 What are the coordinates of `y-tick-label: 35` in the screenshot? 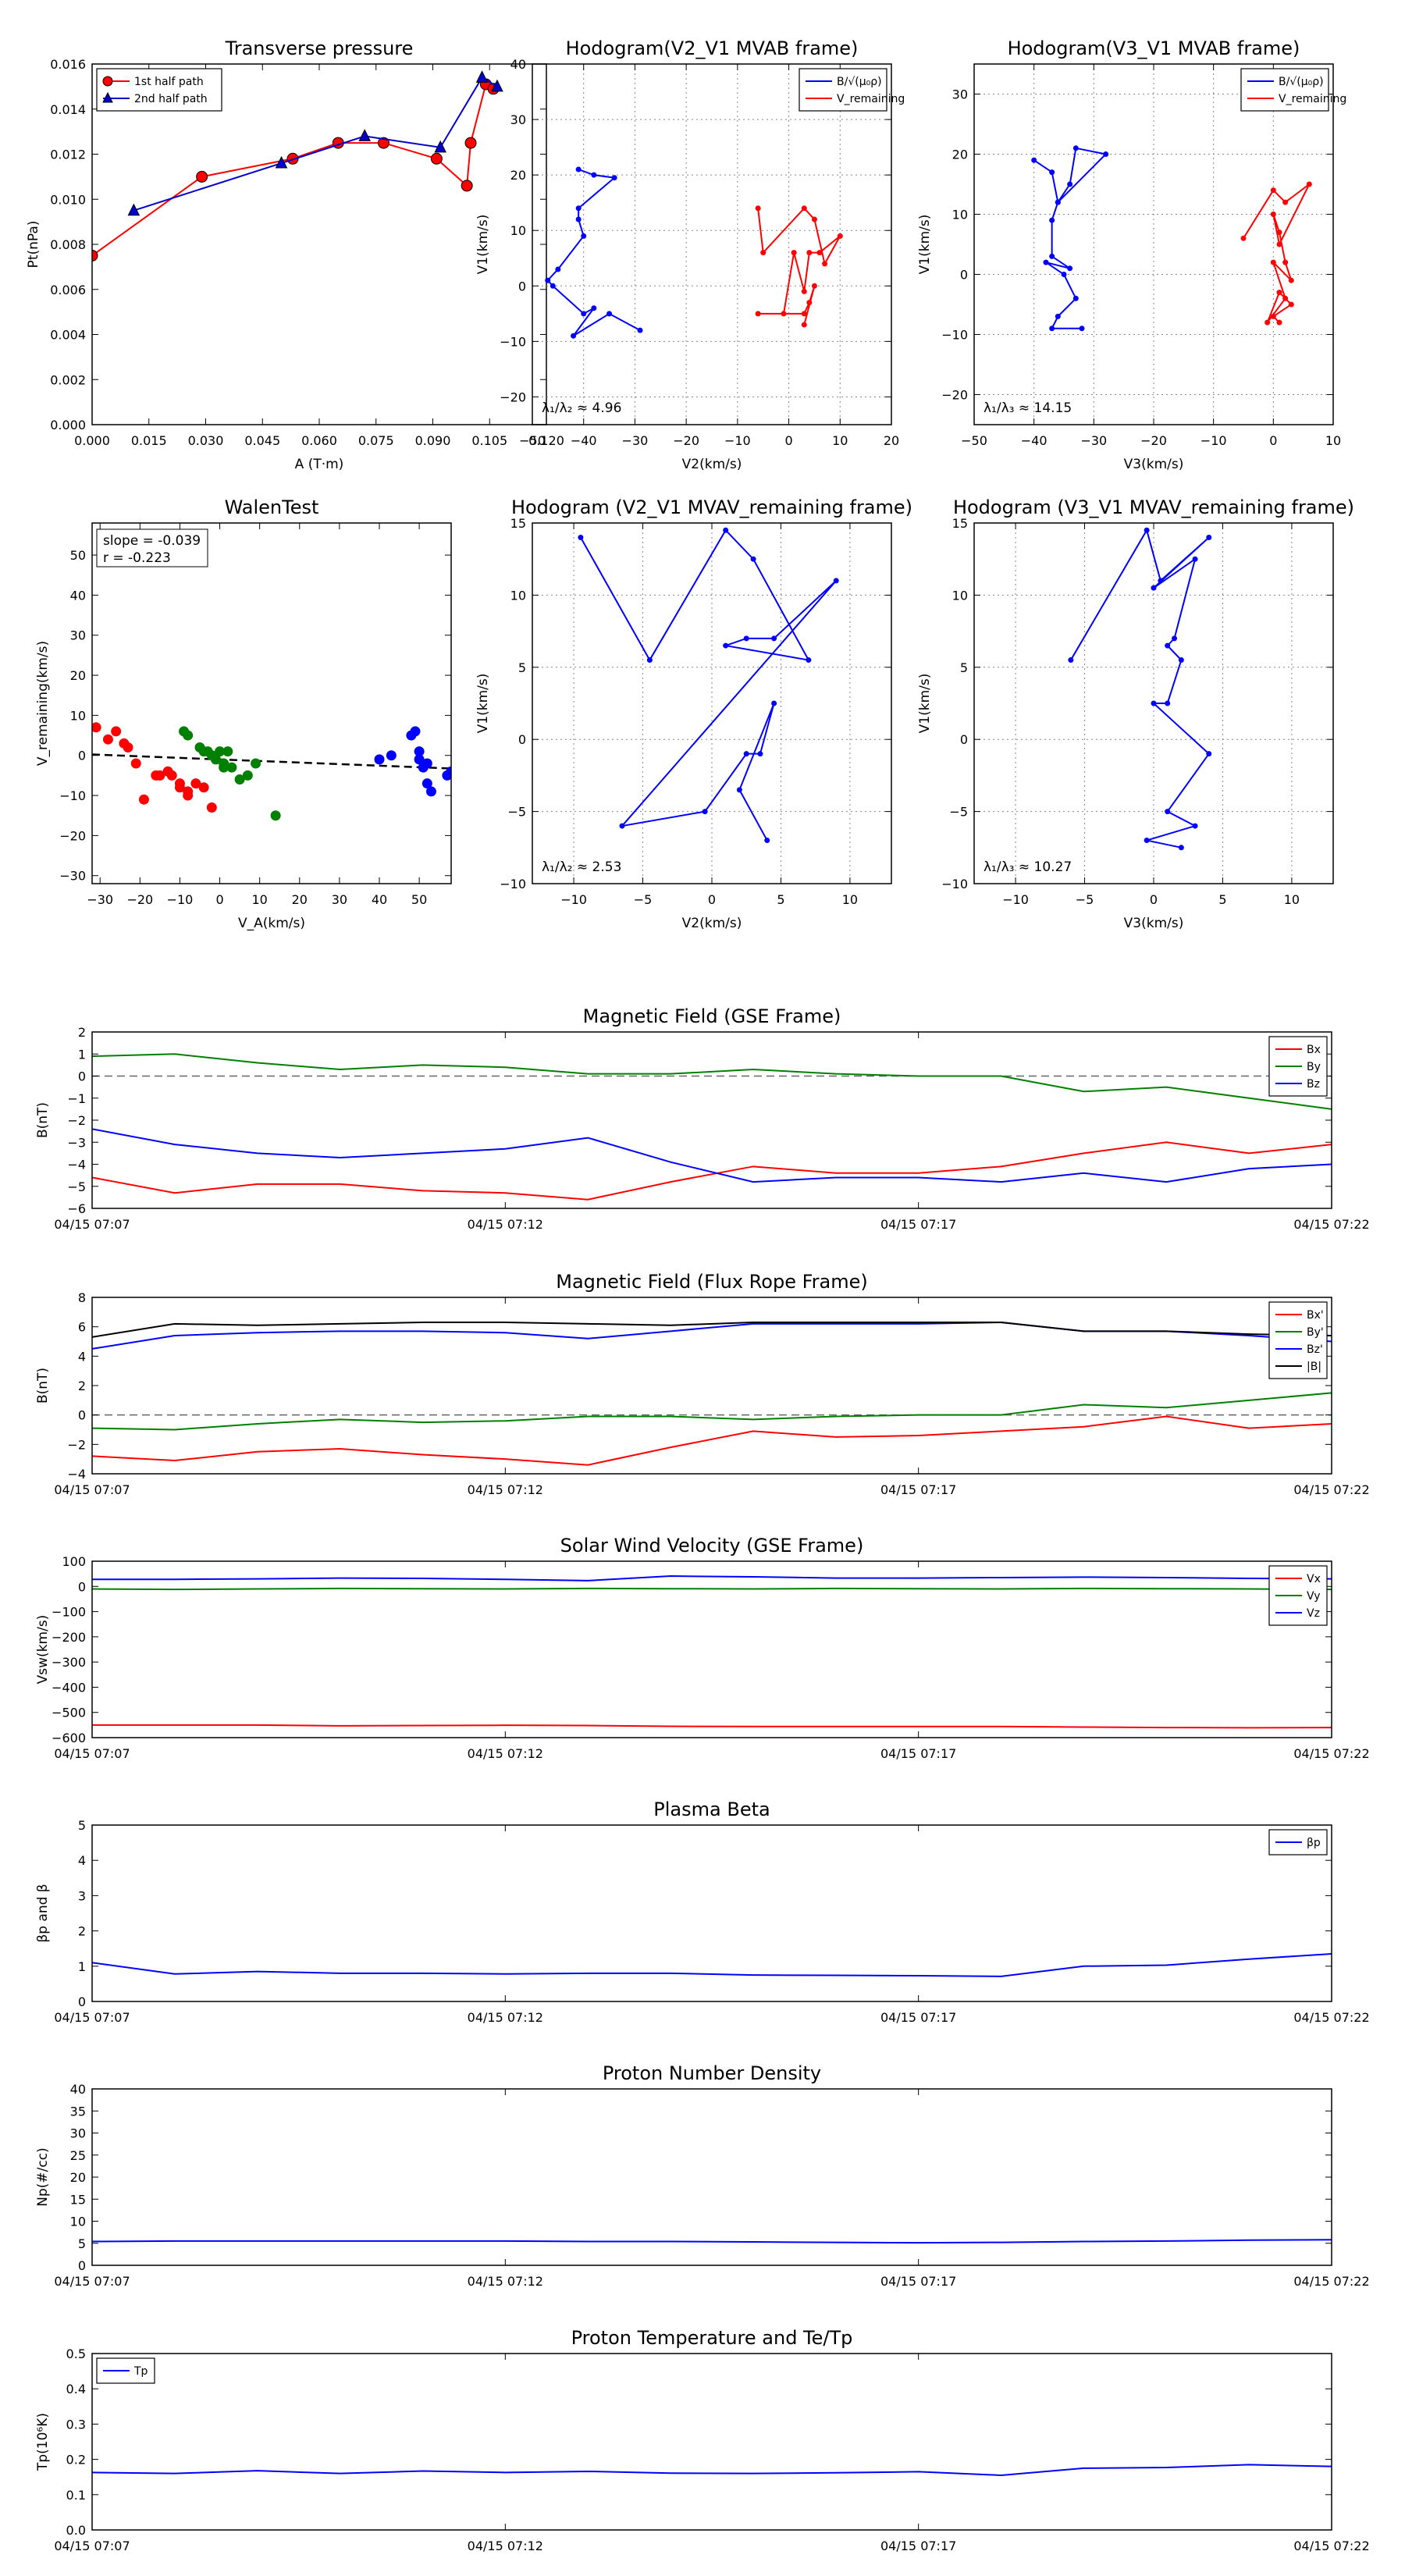 It's located at (78, 2111).